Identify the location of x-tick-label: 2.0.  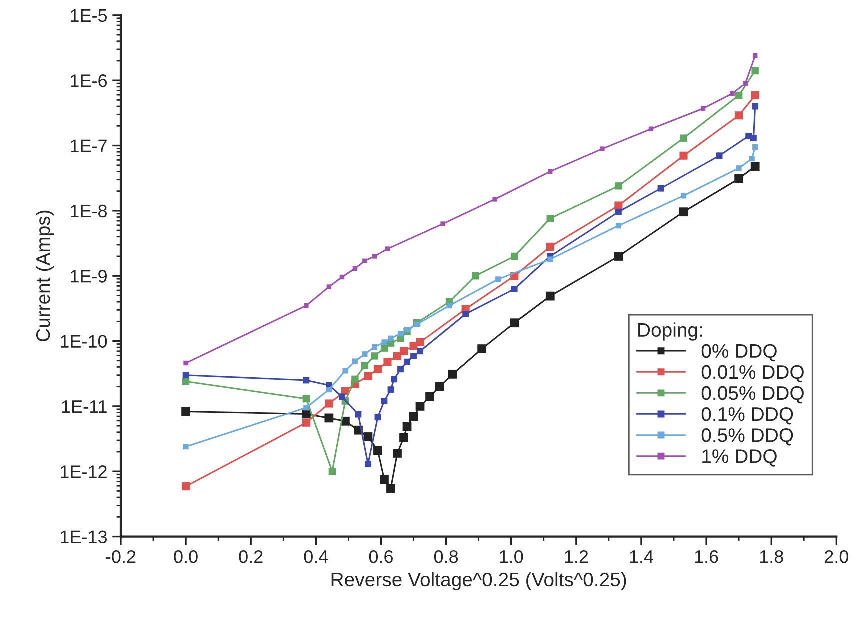
(837, 557).